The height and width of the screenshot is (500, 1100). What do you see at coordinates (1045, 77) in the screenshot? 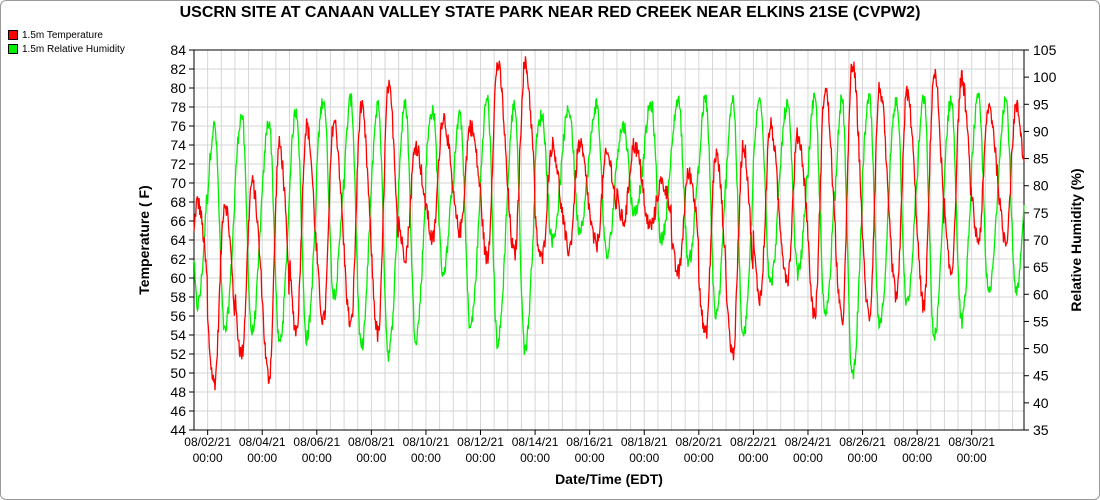
I see `y-right-tick-label: 100` at bounding box center [1045, 77].